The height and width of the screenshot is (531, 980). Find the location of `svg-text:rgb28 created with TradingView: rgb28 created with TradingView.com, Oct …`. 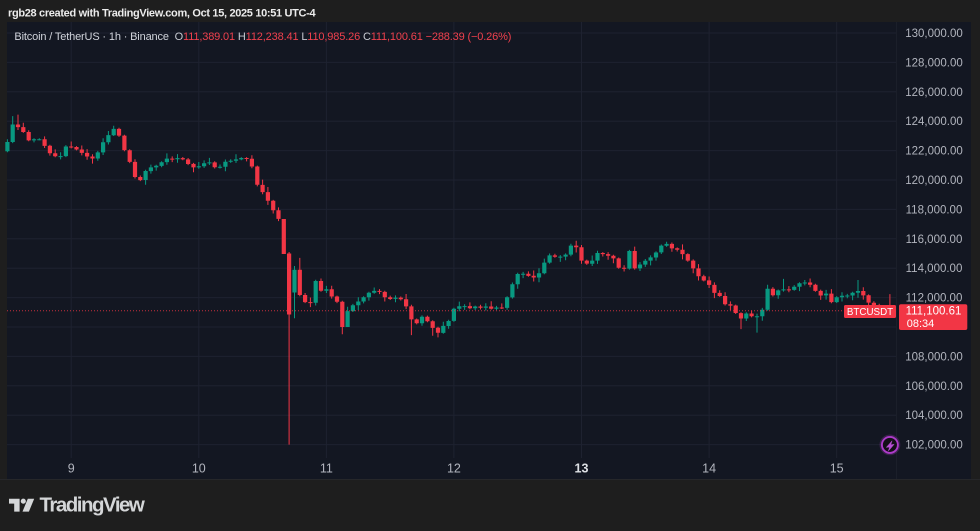

svg-text:rgb28 created with TradingView: rgb28 created with TradingView.com, Oct … is located at coordinates (162, 14).